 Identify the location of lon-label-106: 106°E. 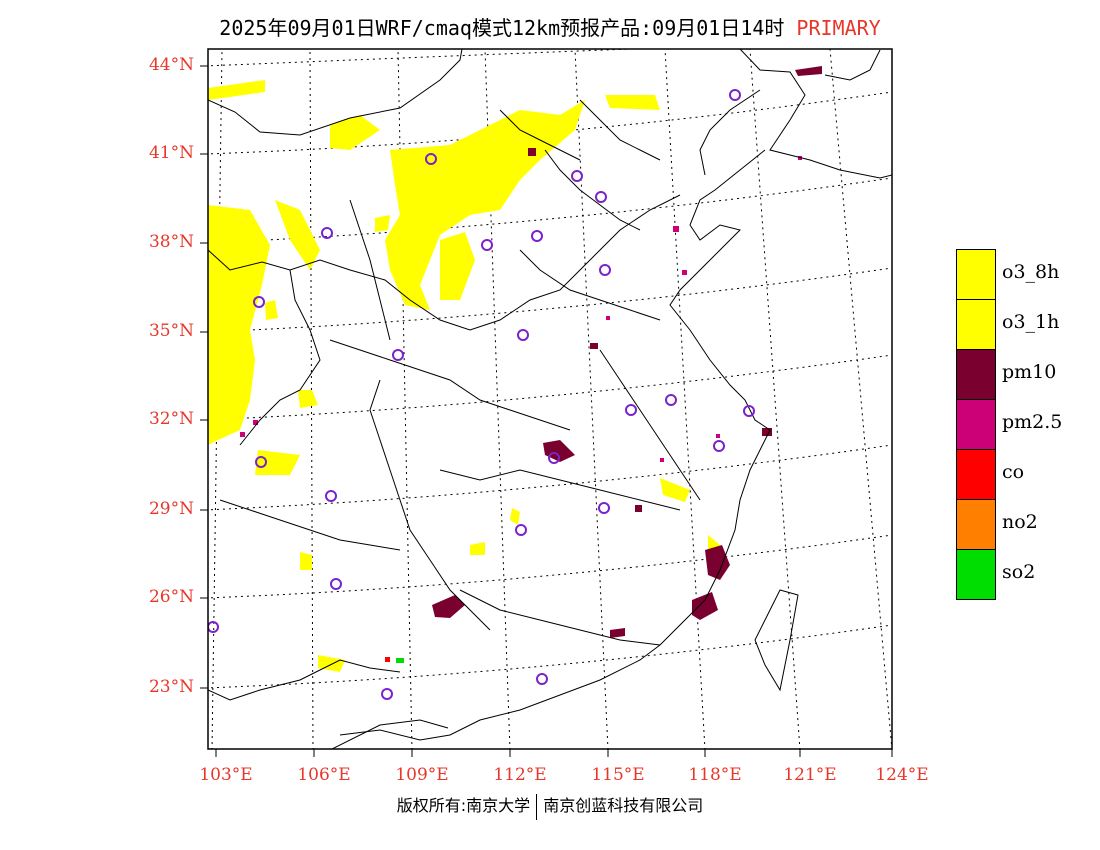
(324, 775).